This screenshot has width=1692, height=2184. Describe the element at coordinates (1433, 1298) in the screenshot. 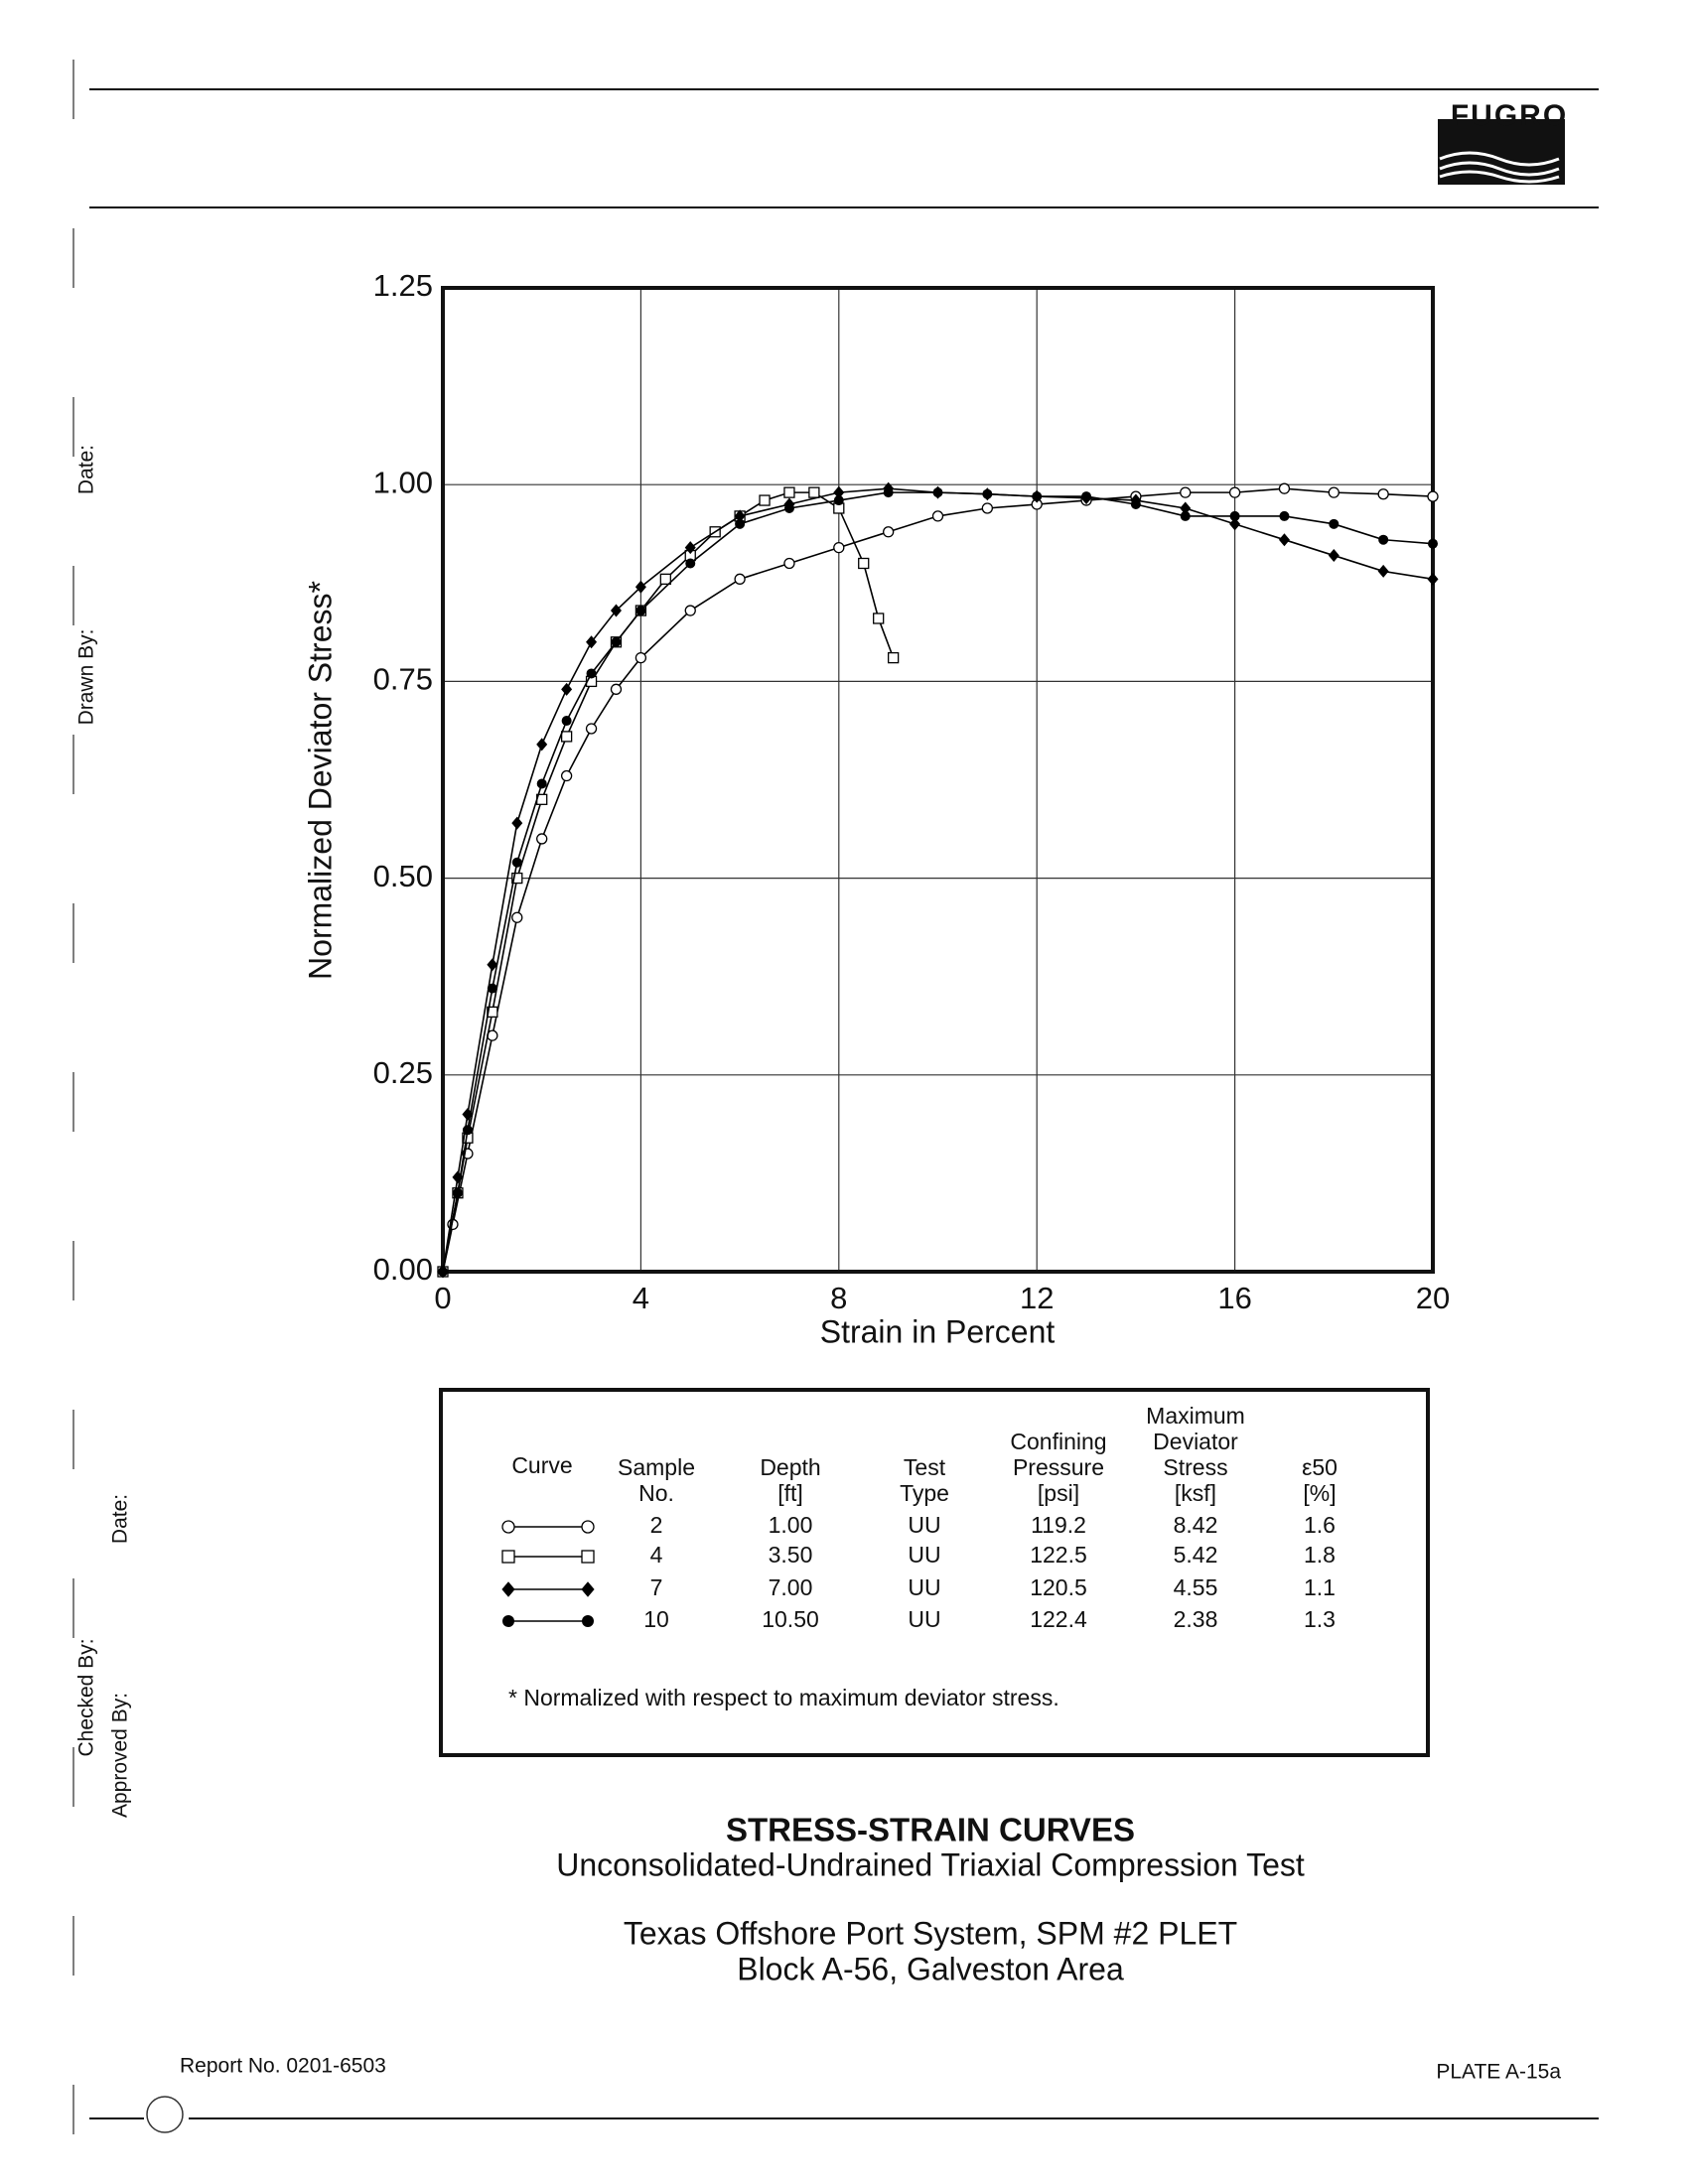

I see `x-tick-label: 20` at that location.